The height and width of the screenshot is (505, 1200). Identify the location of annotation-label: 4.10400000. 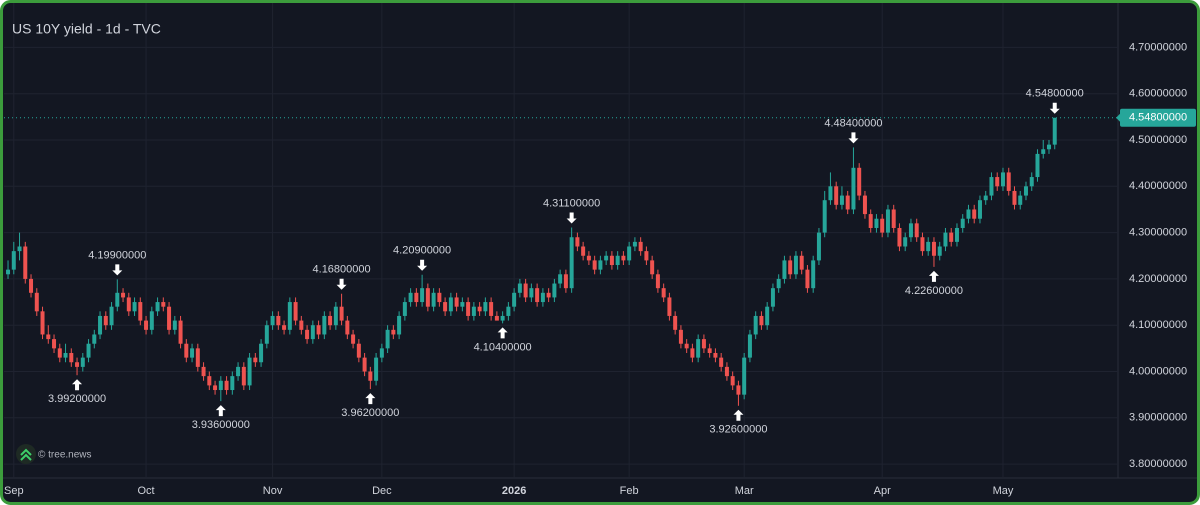
(503, 347).